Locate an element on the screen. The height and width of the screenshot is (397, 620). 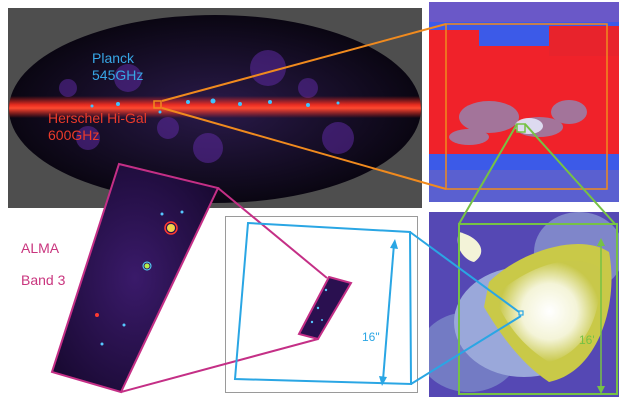
zoom-box-cyan is located at coordinates (521, 313).